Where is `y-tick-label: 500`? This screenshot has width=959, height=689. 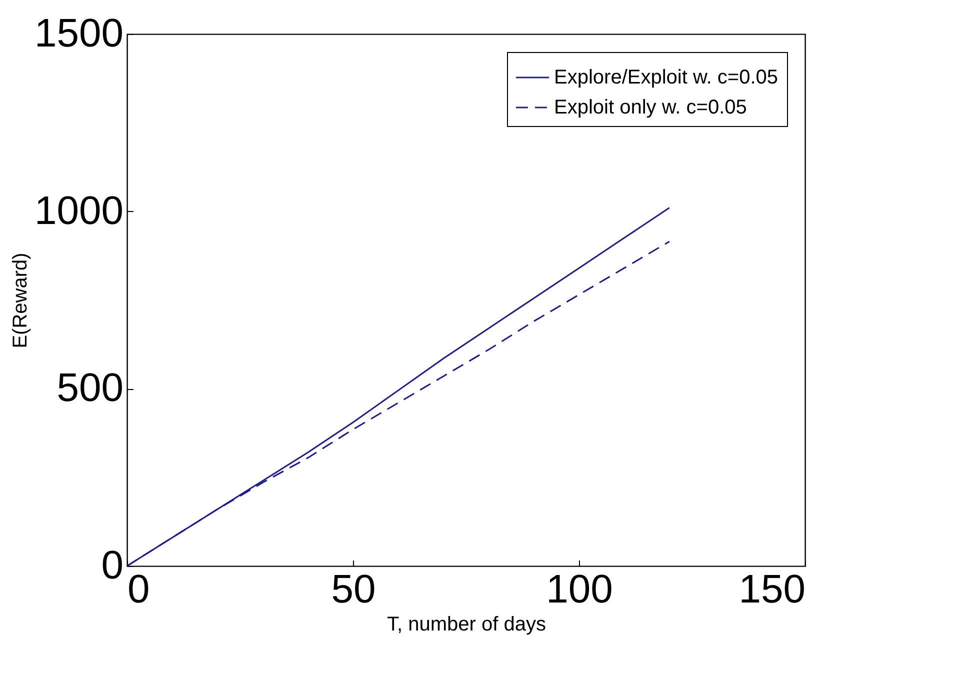 y-tick-label: 500 is located at coordinates (90, 388).